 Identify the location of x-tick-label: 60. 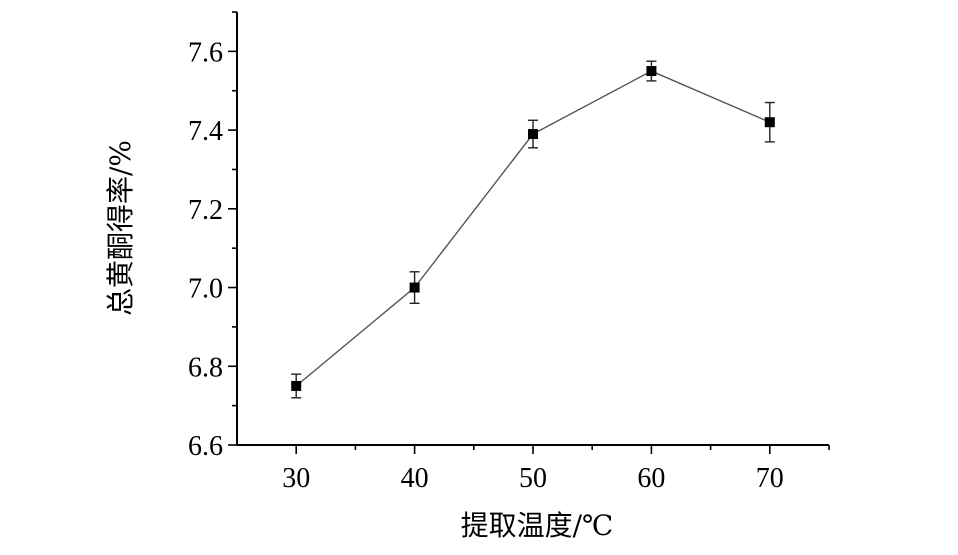
(651, 478).